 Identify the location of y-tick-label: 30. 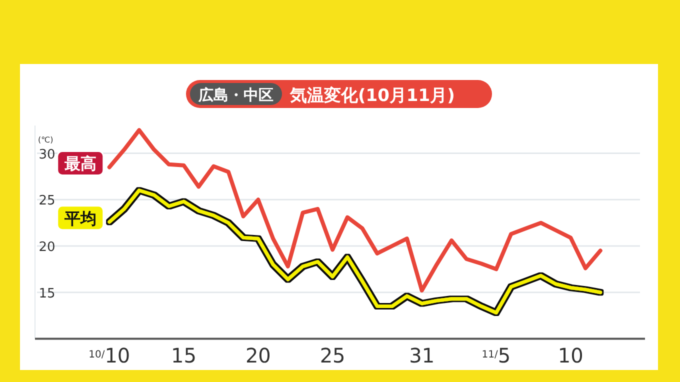
(47, 154).